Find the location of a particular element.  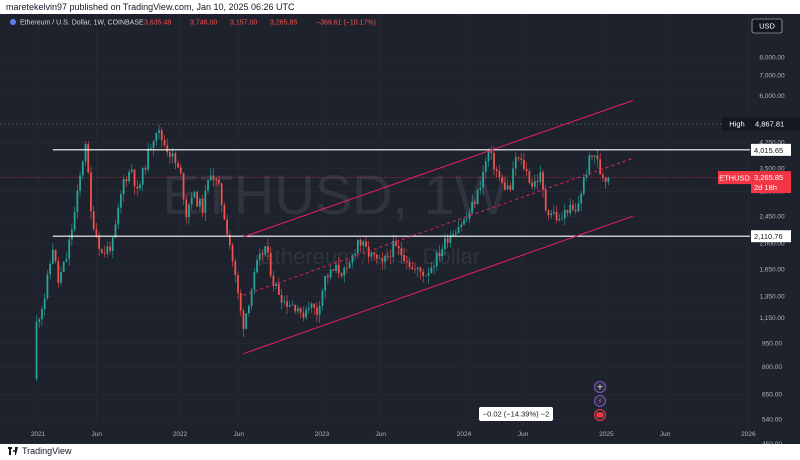

legend-close: 3,265.85 is located at coordinates (283, 23).